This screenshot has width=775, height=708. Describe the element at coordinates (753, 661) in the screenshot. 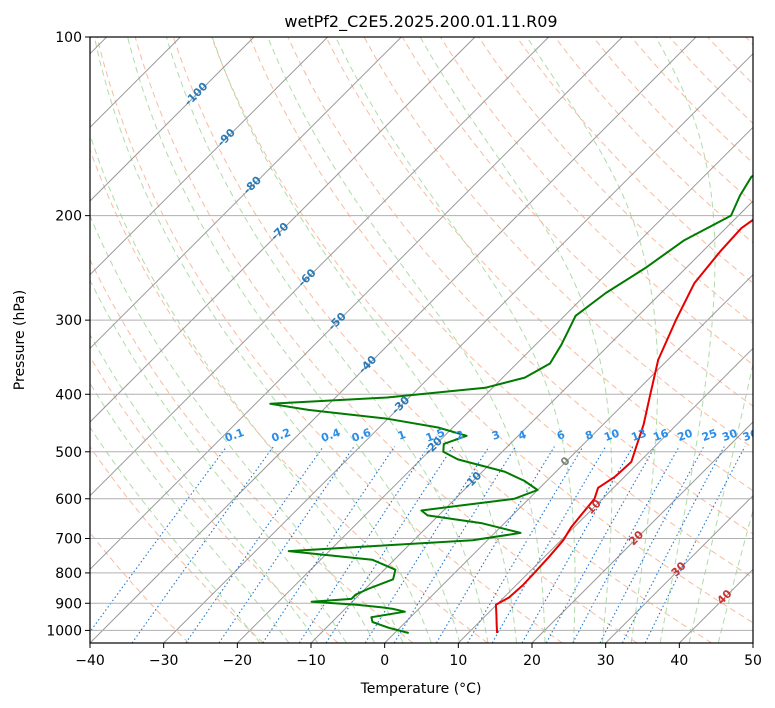

I see `x-tick-label: 50` at that location.